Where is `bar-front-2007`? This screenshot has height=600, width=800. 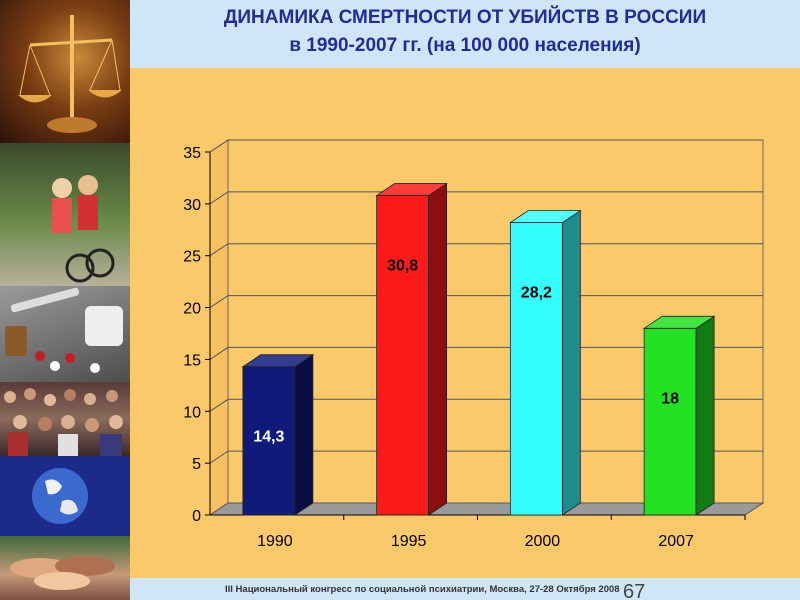
bar-front-2007 is located at coordinates (670, 421).